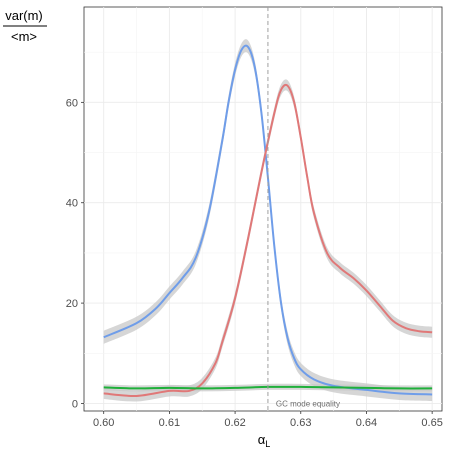 The width and height of the screenshot is (450, 449). I want to click on x-tick-label: 0.61, so click(169, 423).